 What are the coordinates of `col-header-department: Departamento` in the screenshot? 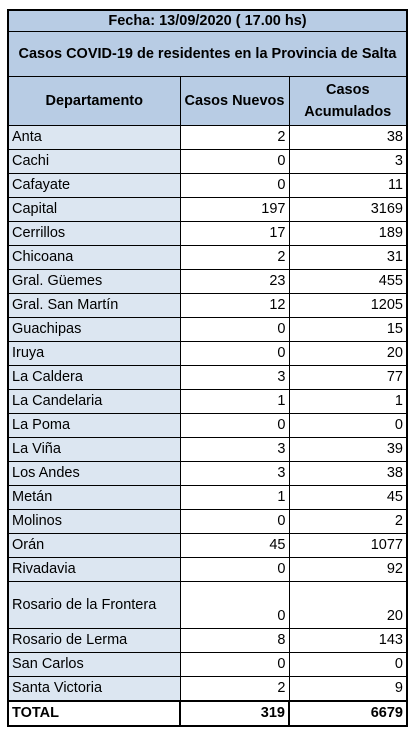 It's located at (94, 101).